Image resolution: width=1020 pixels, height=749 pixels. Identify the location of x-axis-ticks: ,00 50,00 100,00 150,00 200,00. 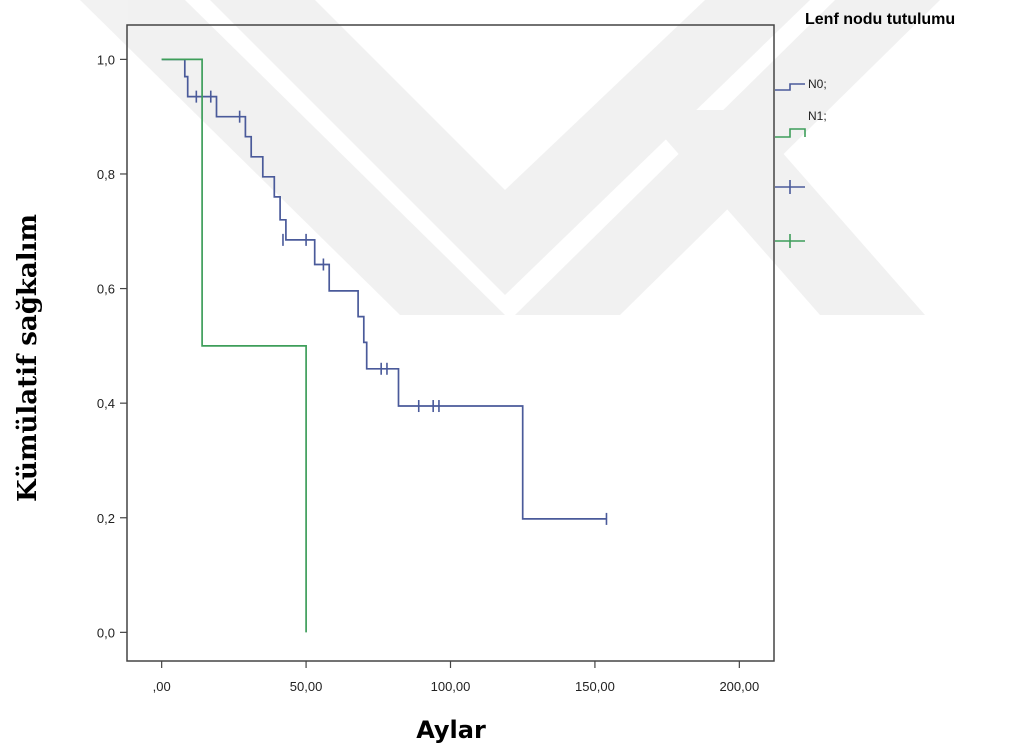
(456, 677).